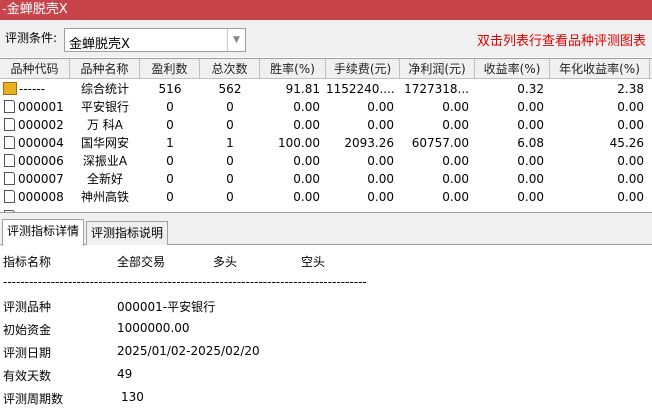 The width and height of the screenshot is (652, 410). What do you see at coordinates (512, 68) in the screenshot?
I see `column-header: 收益率(%)` at bounding box center [512, 68].